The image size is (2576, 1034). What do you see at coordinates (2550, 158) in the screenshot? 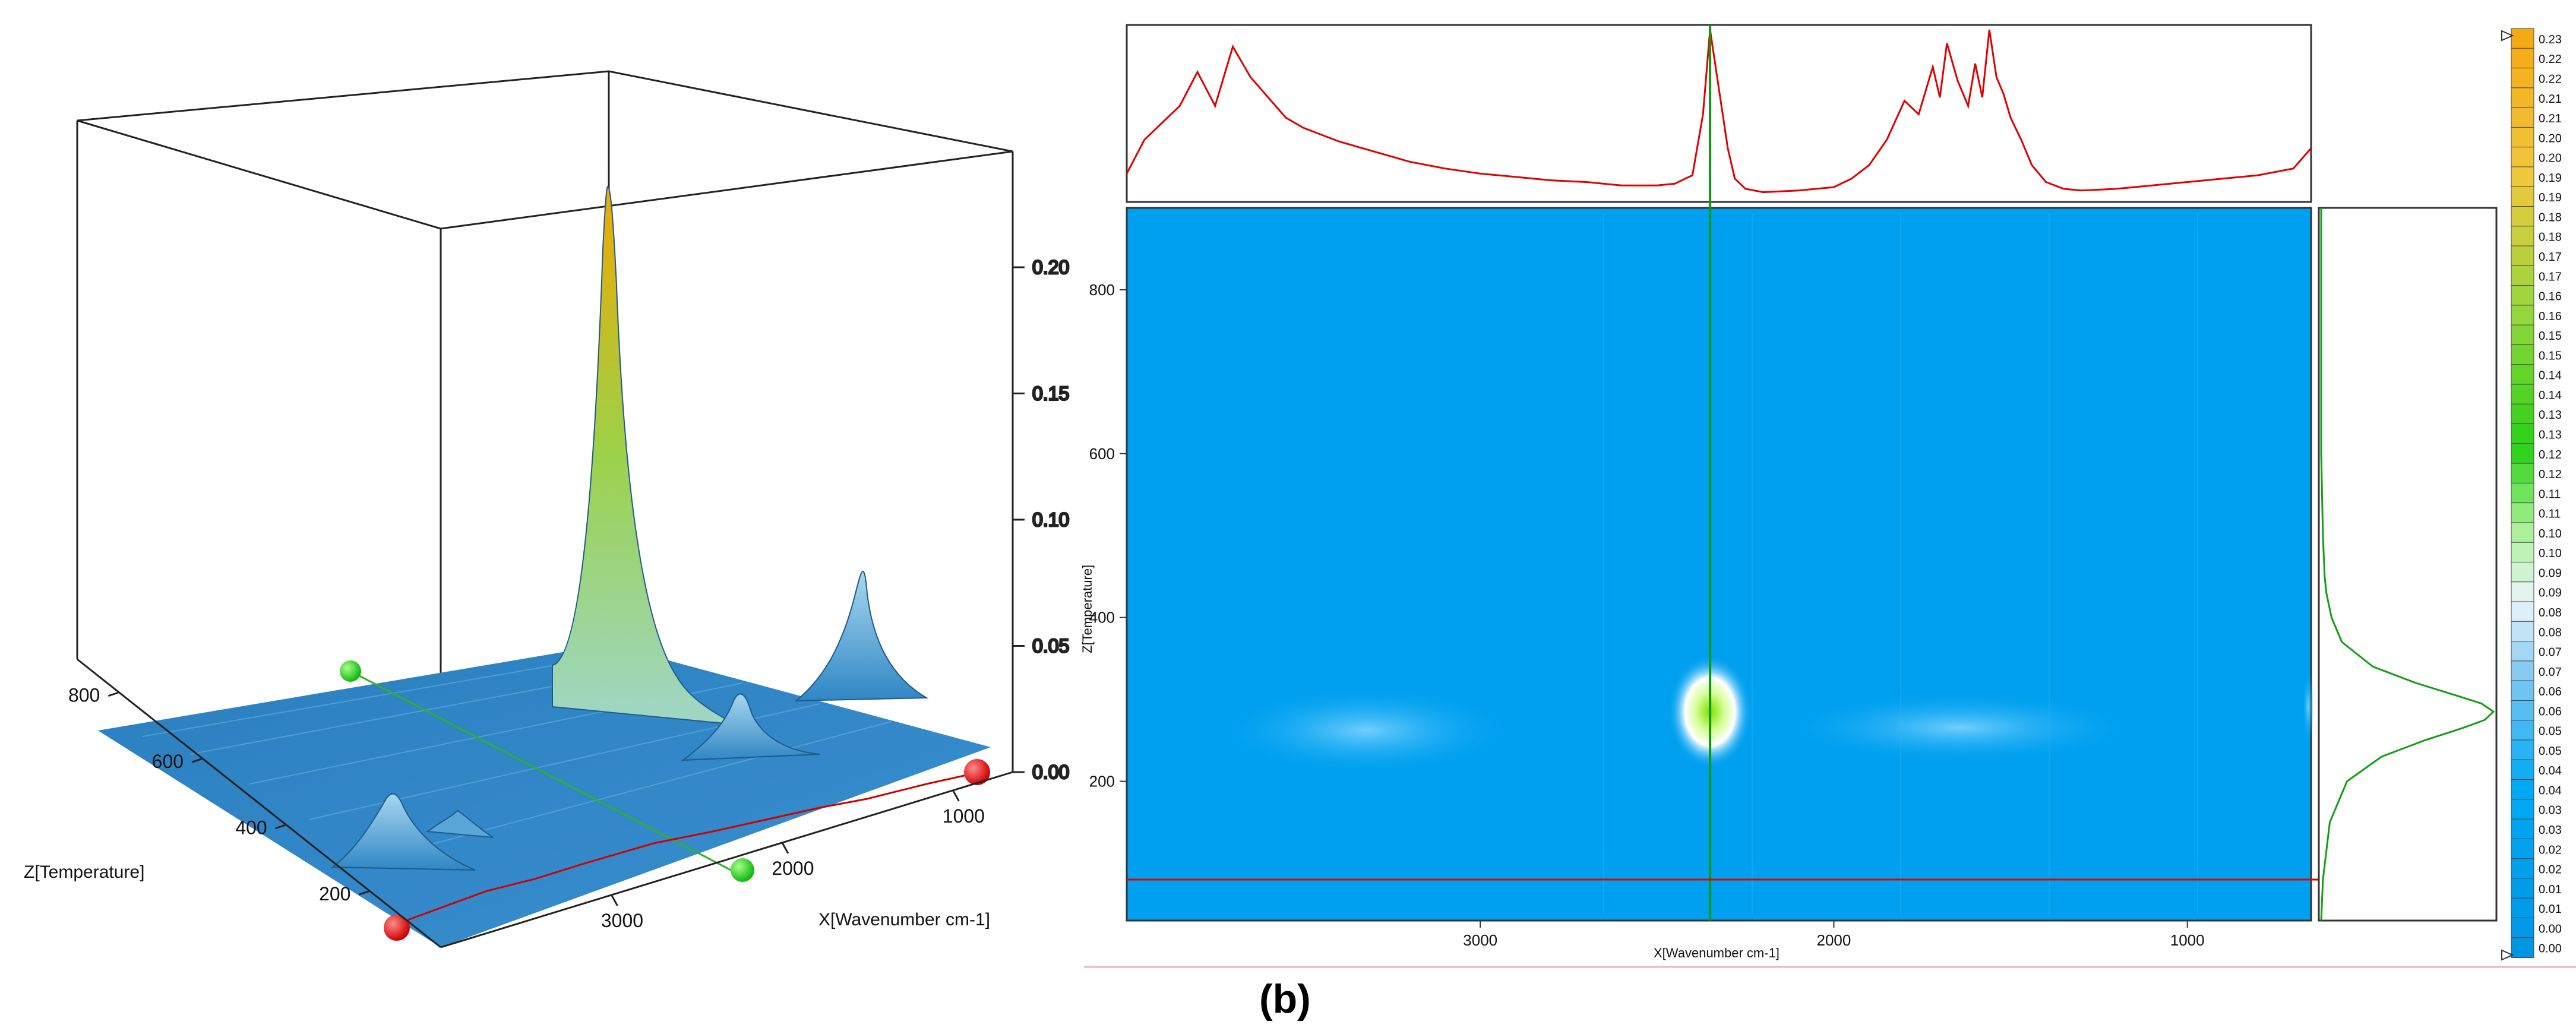
I see `colorbar-label: 0.20` at bounding box center [2550, 158].